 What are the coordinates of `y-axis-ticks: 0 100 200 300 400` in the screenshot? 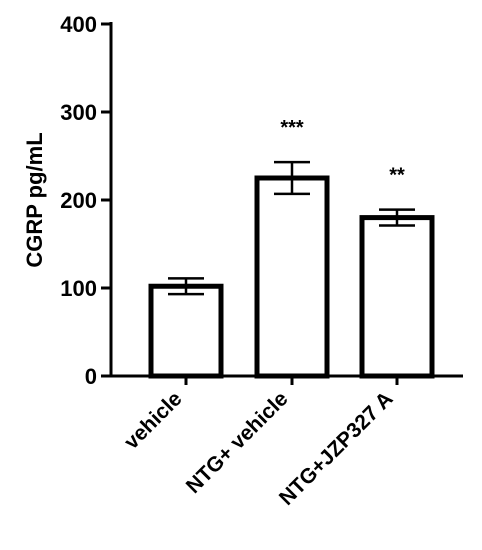 It's located at (85, 200).